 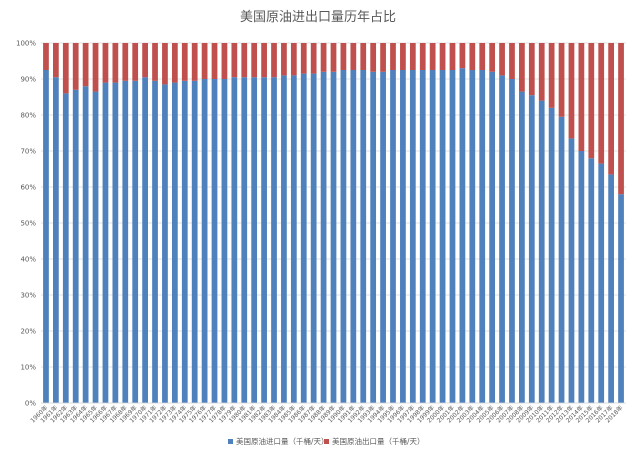 I want to click on legend-item-export: 美国原油出口量（千桶/天）, so click(x=374, y=441).